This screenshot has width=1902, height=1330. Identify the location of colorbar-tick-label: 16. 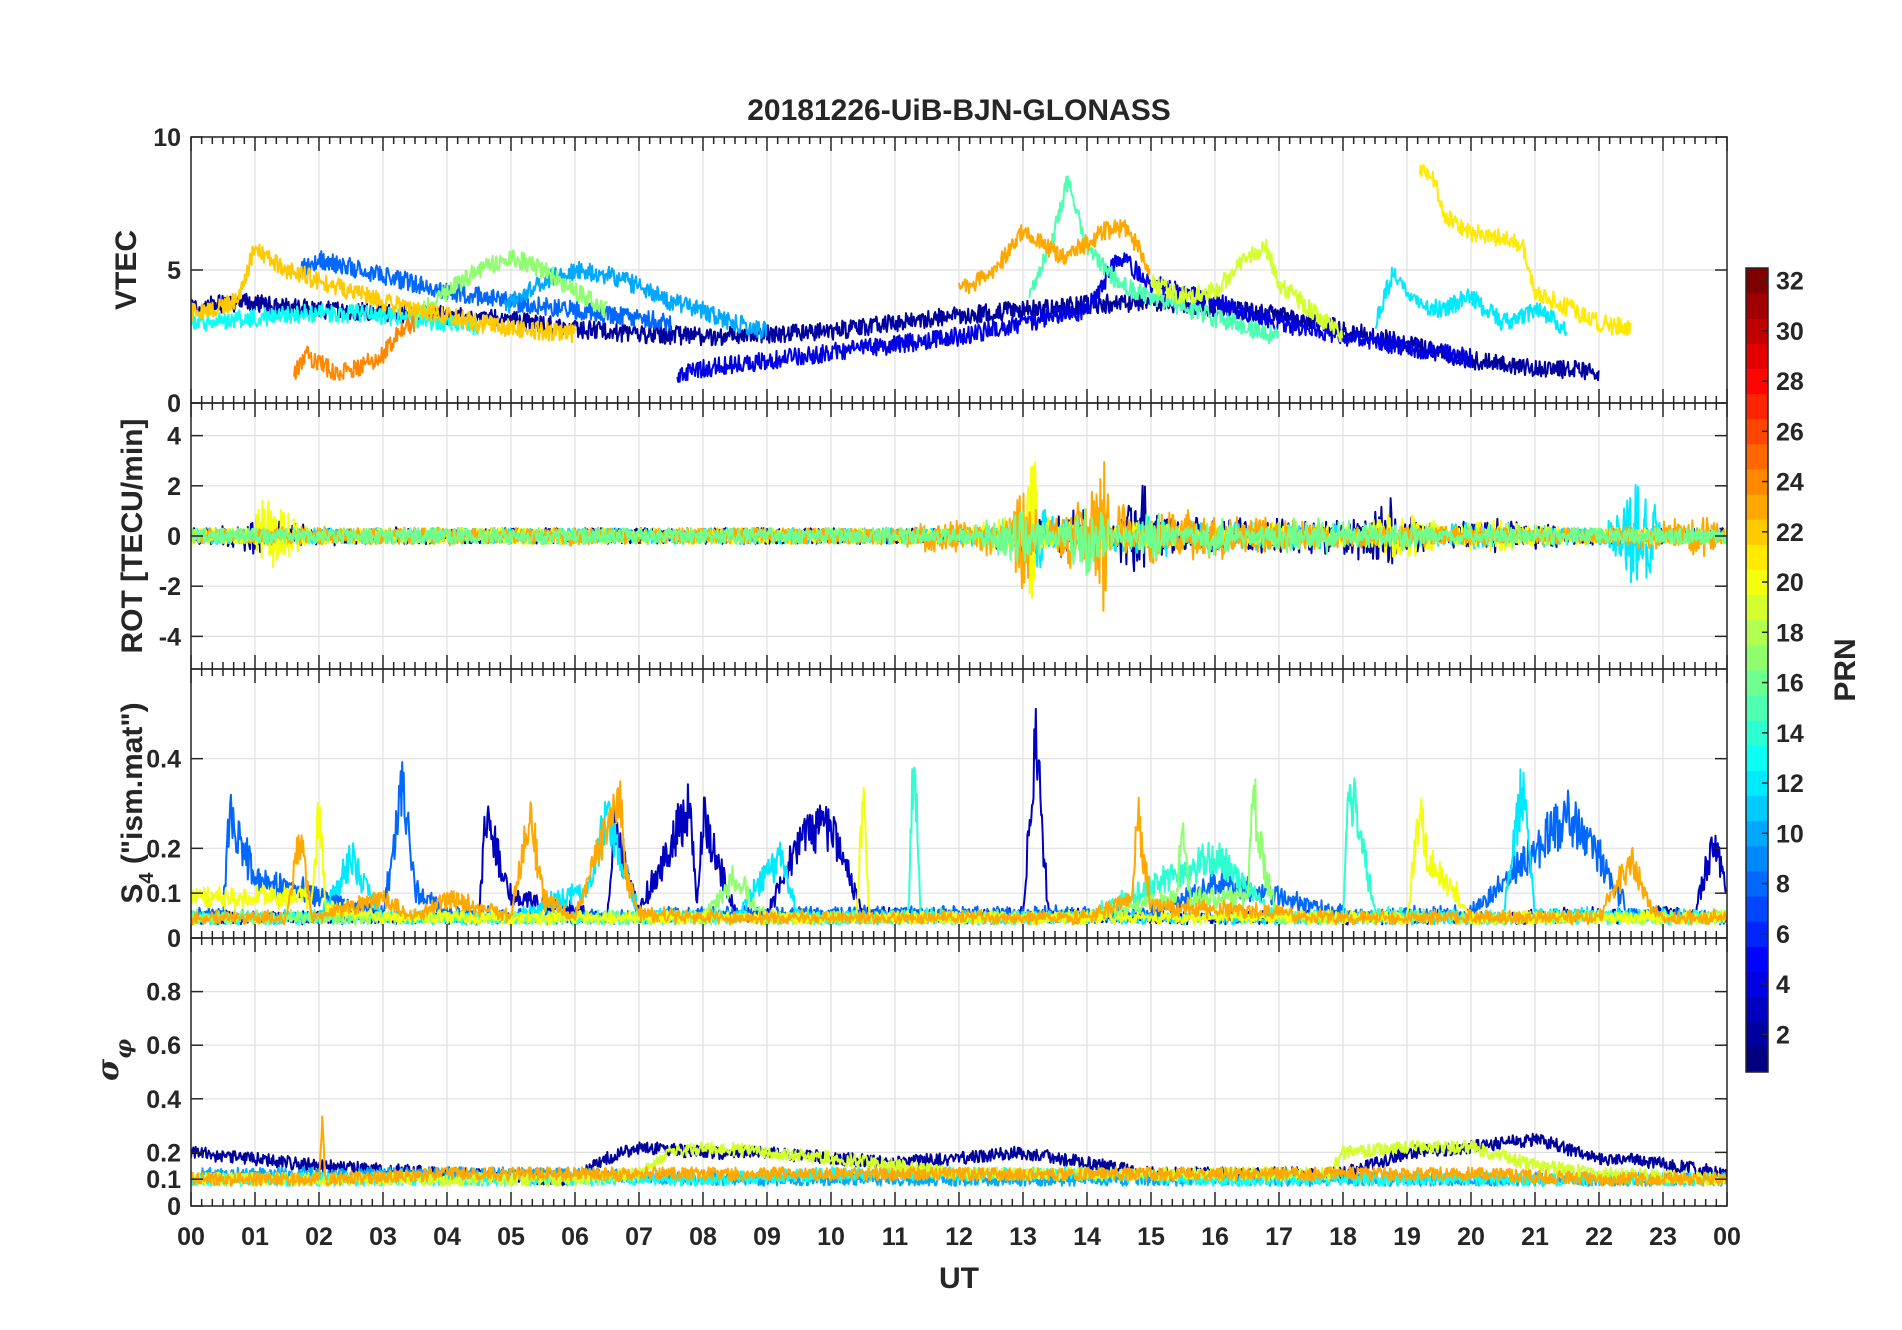
(1790, 684).